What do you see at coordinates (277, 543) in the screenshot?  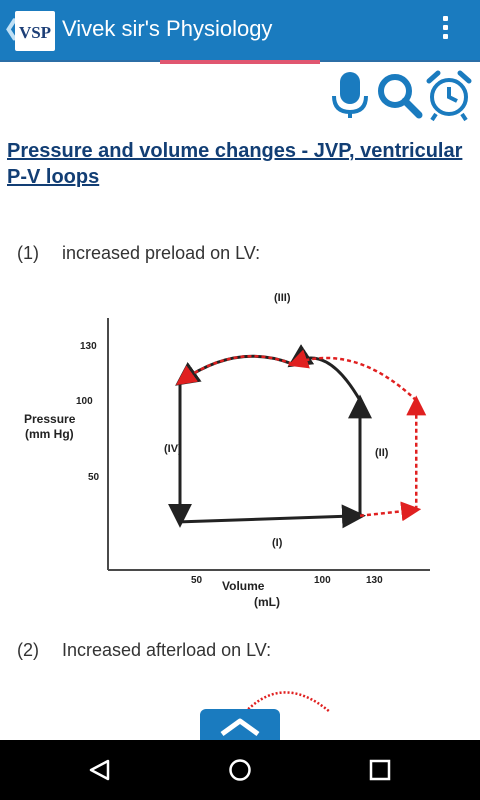 I see `phase-label: (I)` at bounding box center [277, 543].